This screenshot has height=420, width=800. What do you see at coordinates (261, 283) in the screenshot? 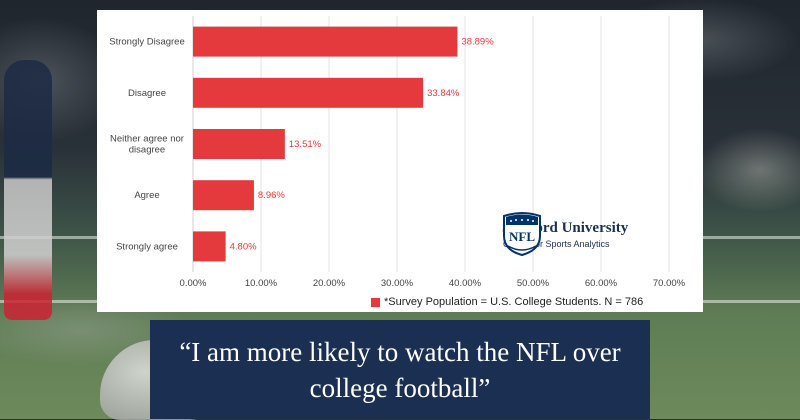
I see `x-tick-label: 10.00%` at bounding box center [261, 283].